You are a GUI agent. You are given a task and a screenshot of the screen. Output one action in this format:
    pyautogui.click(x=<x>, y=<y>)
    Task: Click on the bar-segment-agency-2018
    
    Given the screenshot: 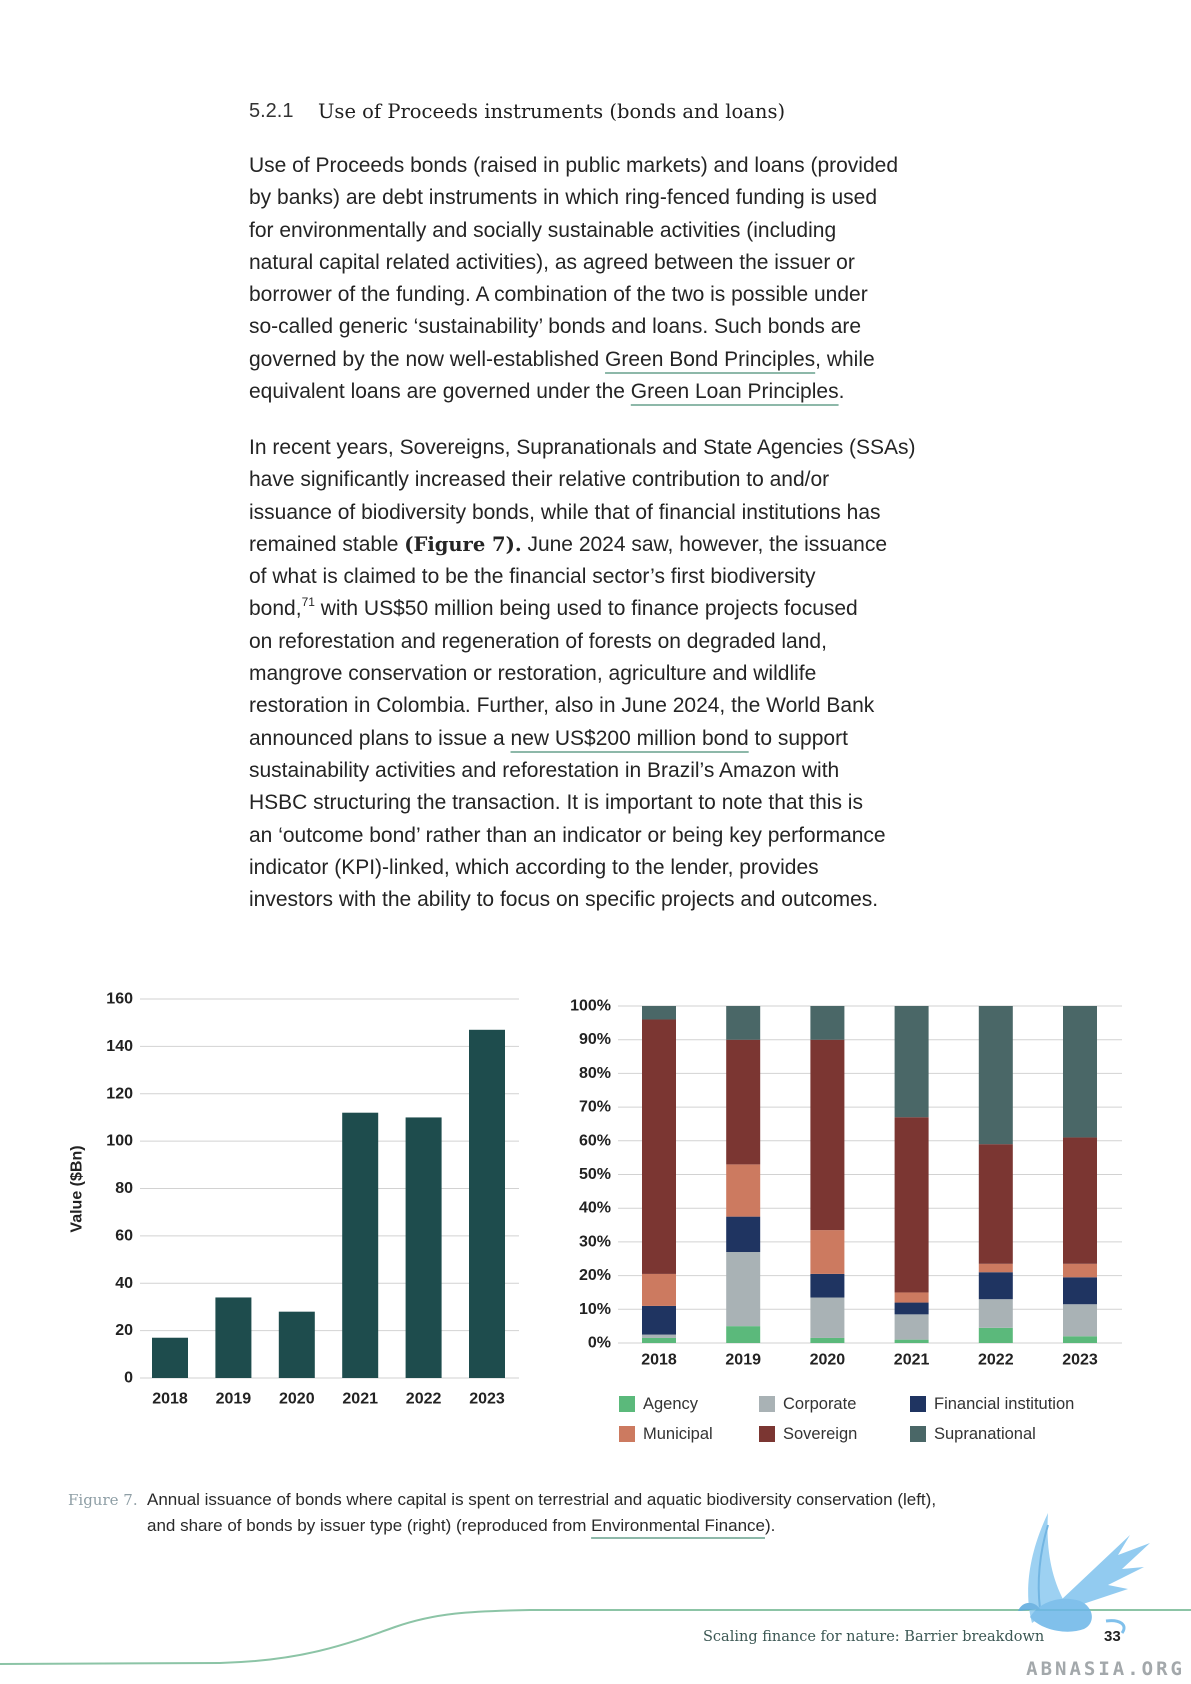 What is the action you would take?
    pyautogui.click(x=659, y=1340)
    